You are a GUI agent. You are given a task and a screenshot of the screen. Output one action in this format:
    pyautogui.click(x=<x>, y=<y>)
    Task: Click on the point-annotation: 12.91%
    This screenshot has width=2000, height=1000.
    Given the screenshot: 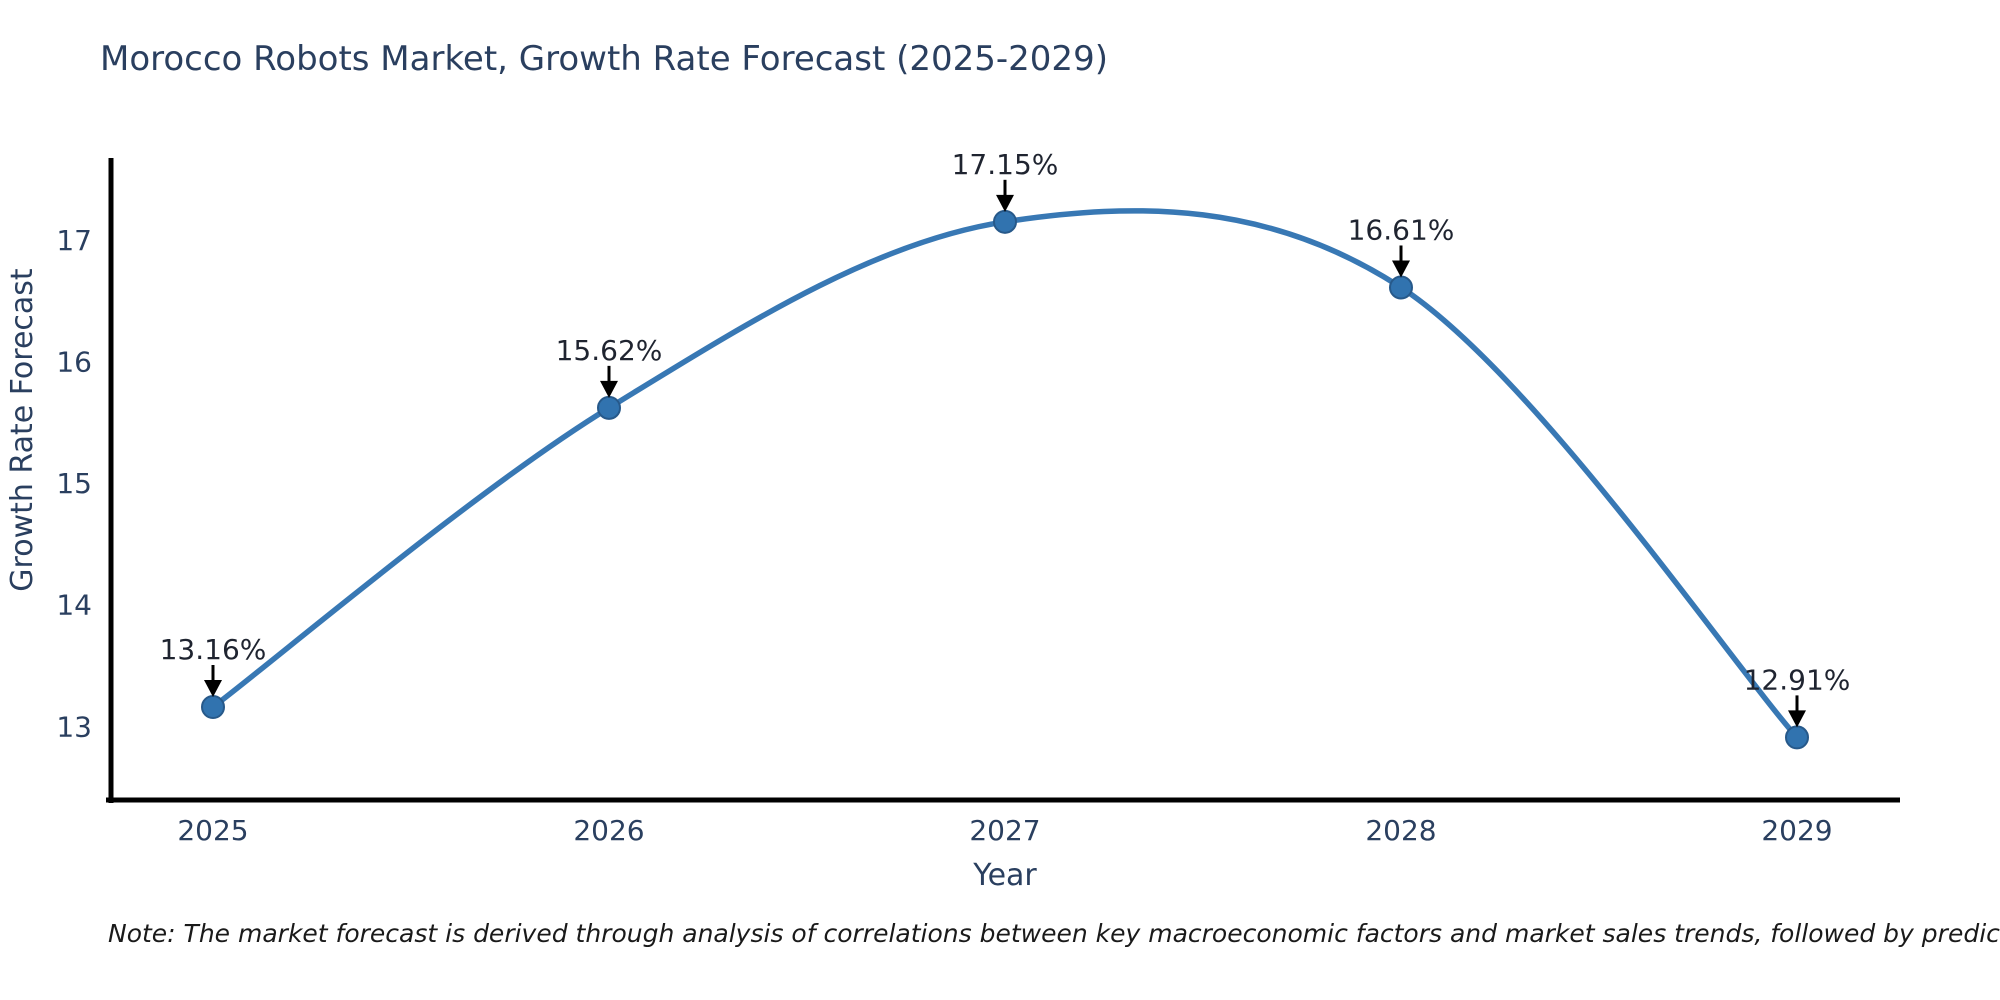 What is the action you would take?
    pyautogui.click(x=1797, y=695)
    